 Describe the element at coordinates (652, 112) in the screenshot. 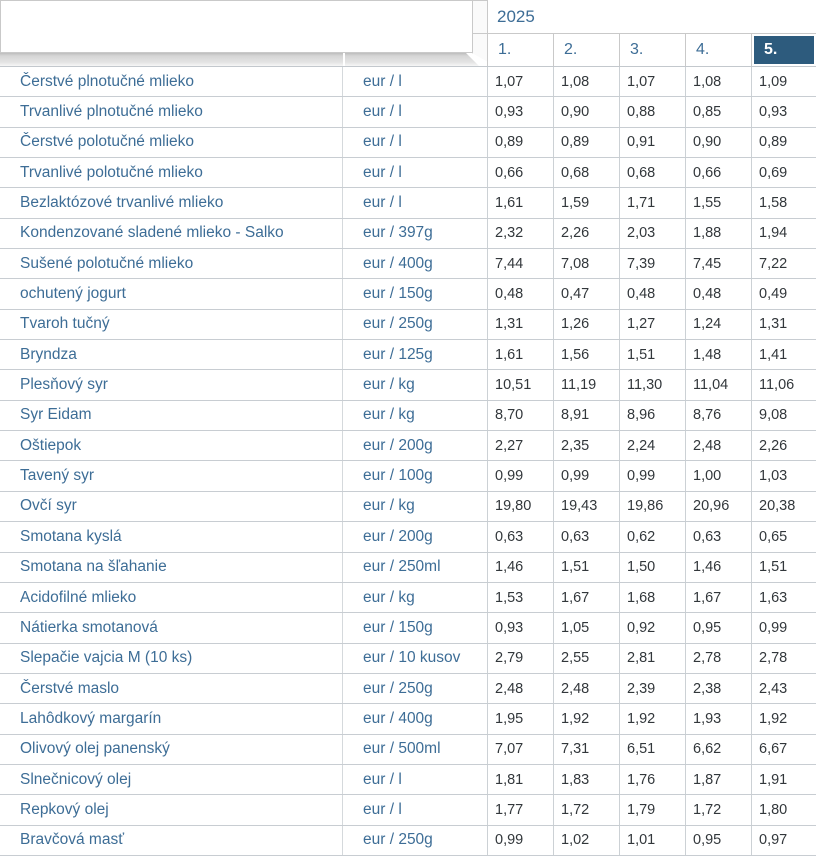

I see `price-month-3: 0,88` at that location.